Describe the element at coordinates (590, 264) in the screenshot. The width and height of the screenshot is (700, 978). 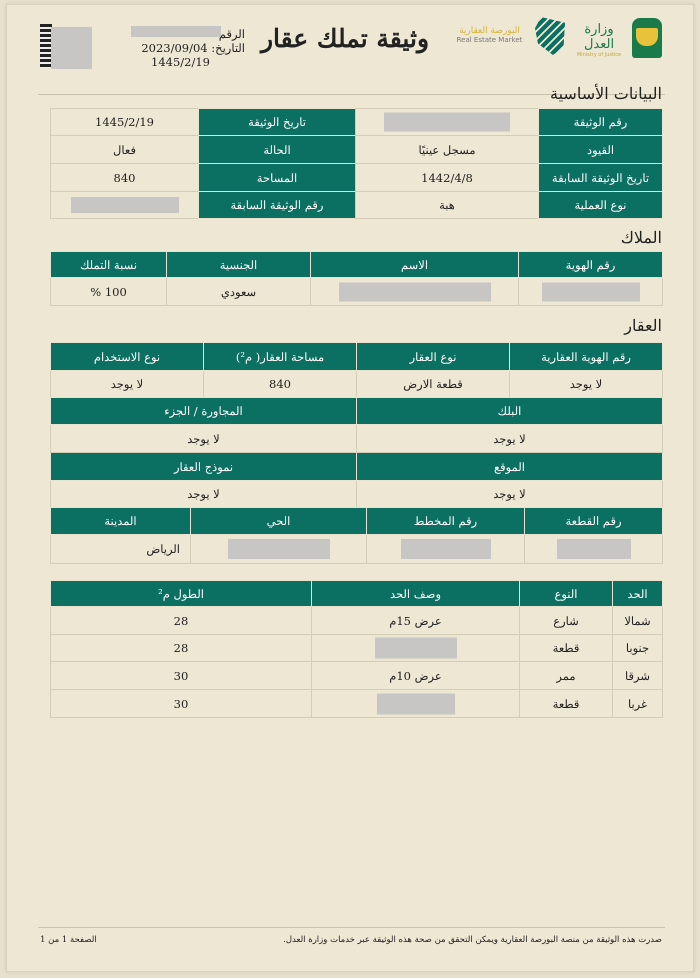
I see `header-id: رقم الهوية` at that location.